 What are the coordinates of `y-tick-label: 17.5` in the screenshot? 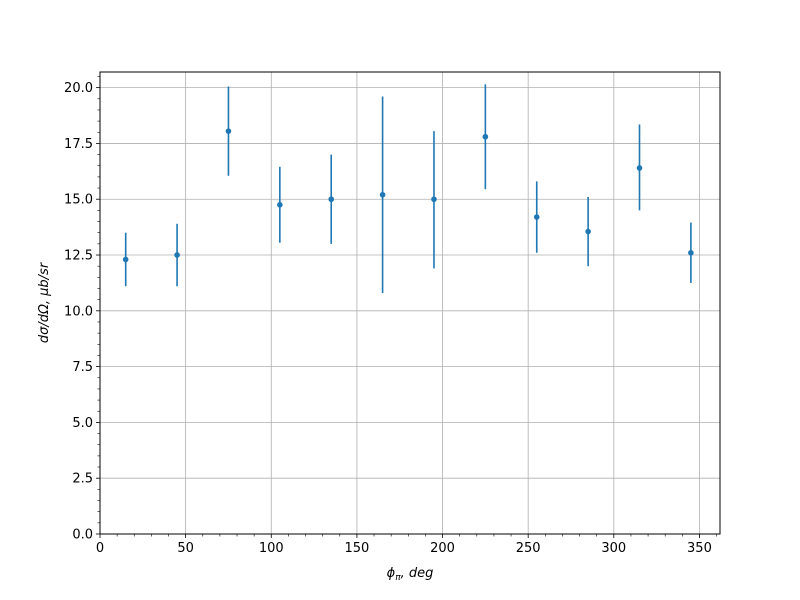 It's located at (78, 144).